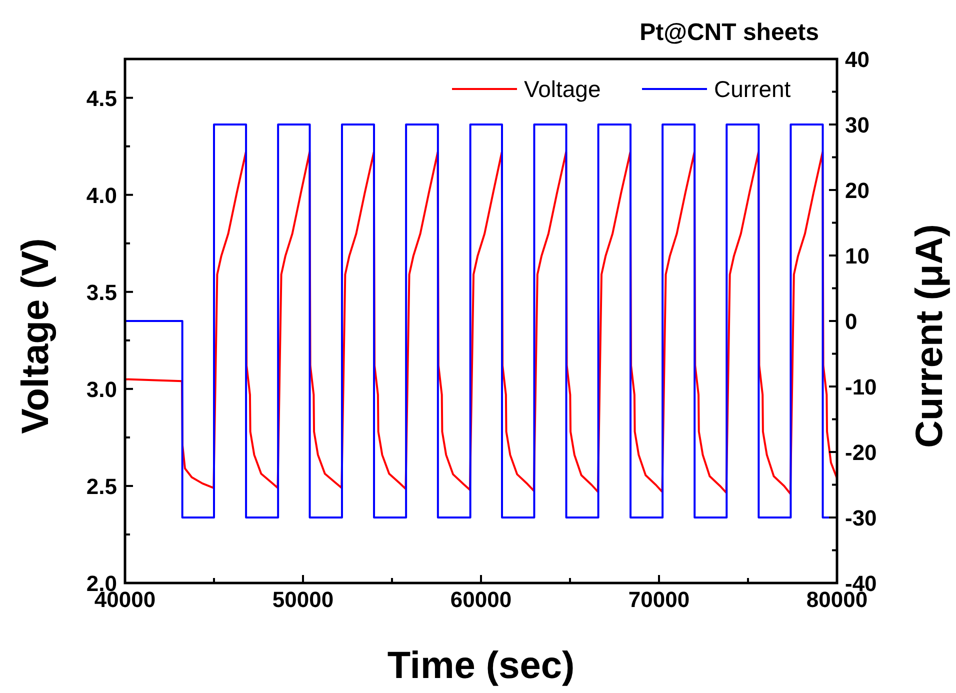 This screenshot has height=693, width=956. I want to click on y2-tick-label: 40, so click(857, 59).